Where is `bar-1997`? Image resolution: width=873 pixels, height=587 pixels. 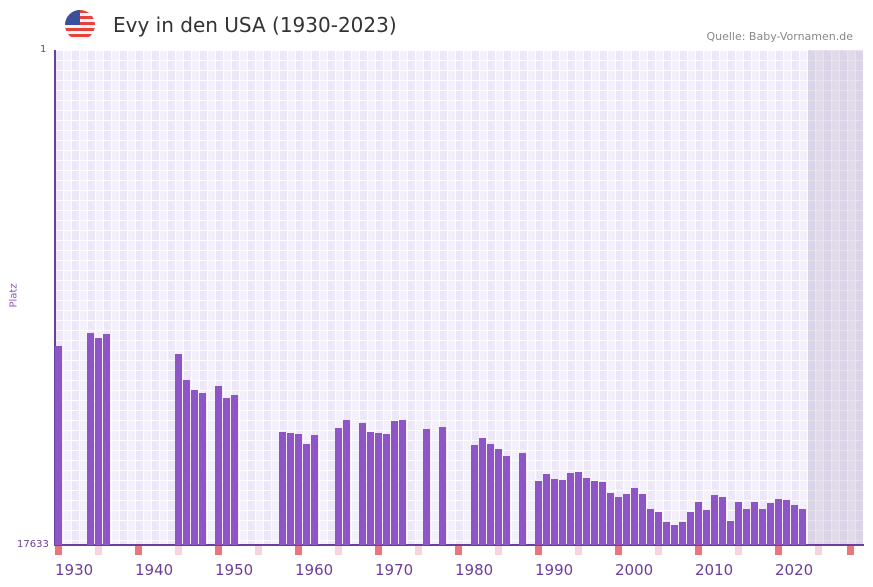 bar-1997 is located at coordinates (594, 512).